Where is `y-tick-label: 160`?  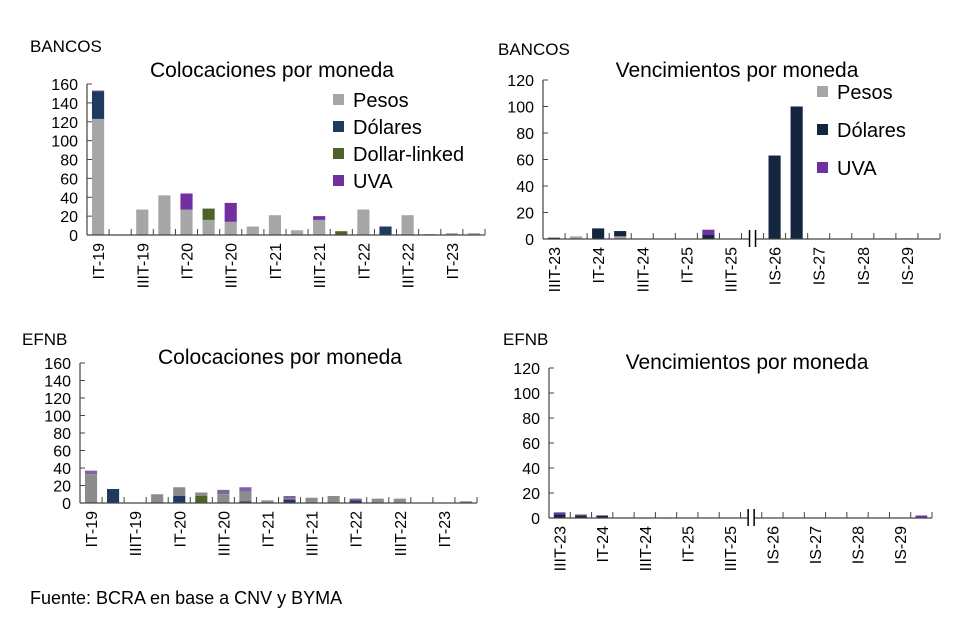
y-tick-label: 160 is located at coordinates (64, 85).